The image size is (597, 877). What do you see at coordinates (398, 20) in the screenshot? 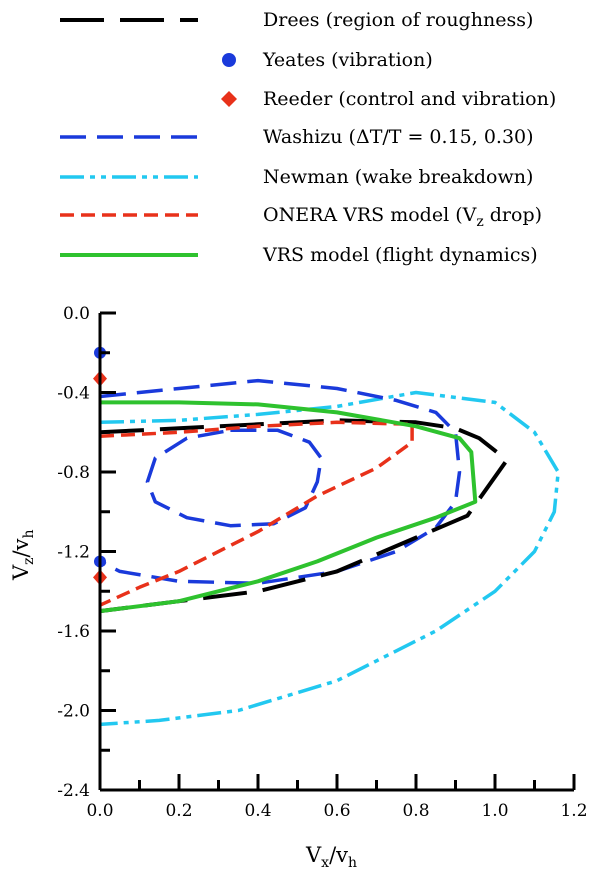
I see `legend-label-drees: Drees (region of roughness)` at bounding box center [398, 20].